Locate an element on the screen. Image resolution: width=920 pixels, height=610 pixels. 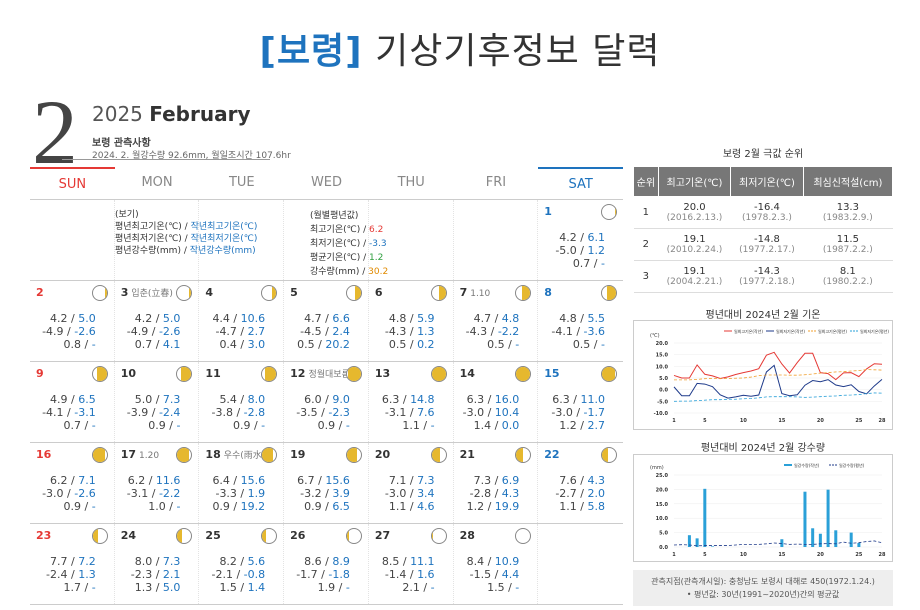
y-tick-label: -5.0 is located at coordinates (662, 402).